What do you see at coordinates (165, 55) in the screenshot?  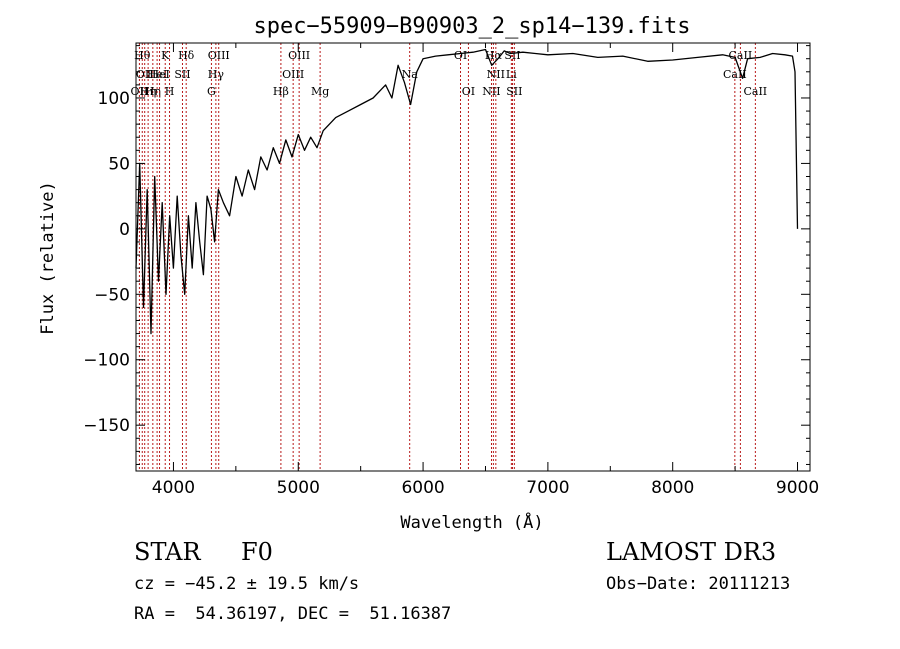 I see `spectral-line-label: K` at bounding box center [165, 55].